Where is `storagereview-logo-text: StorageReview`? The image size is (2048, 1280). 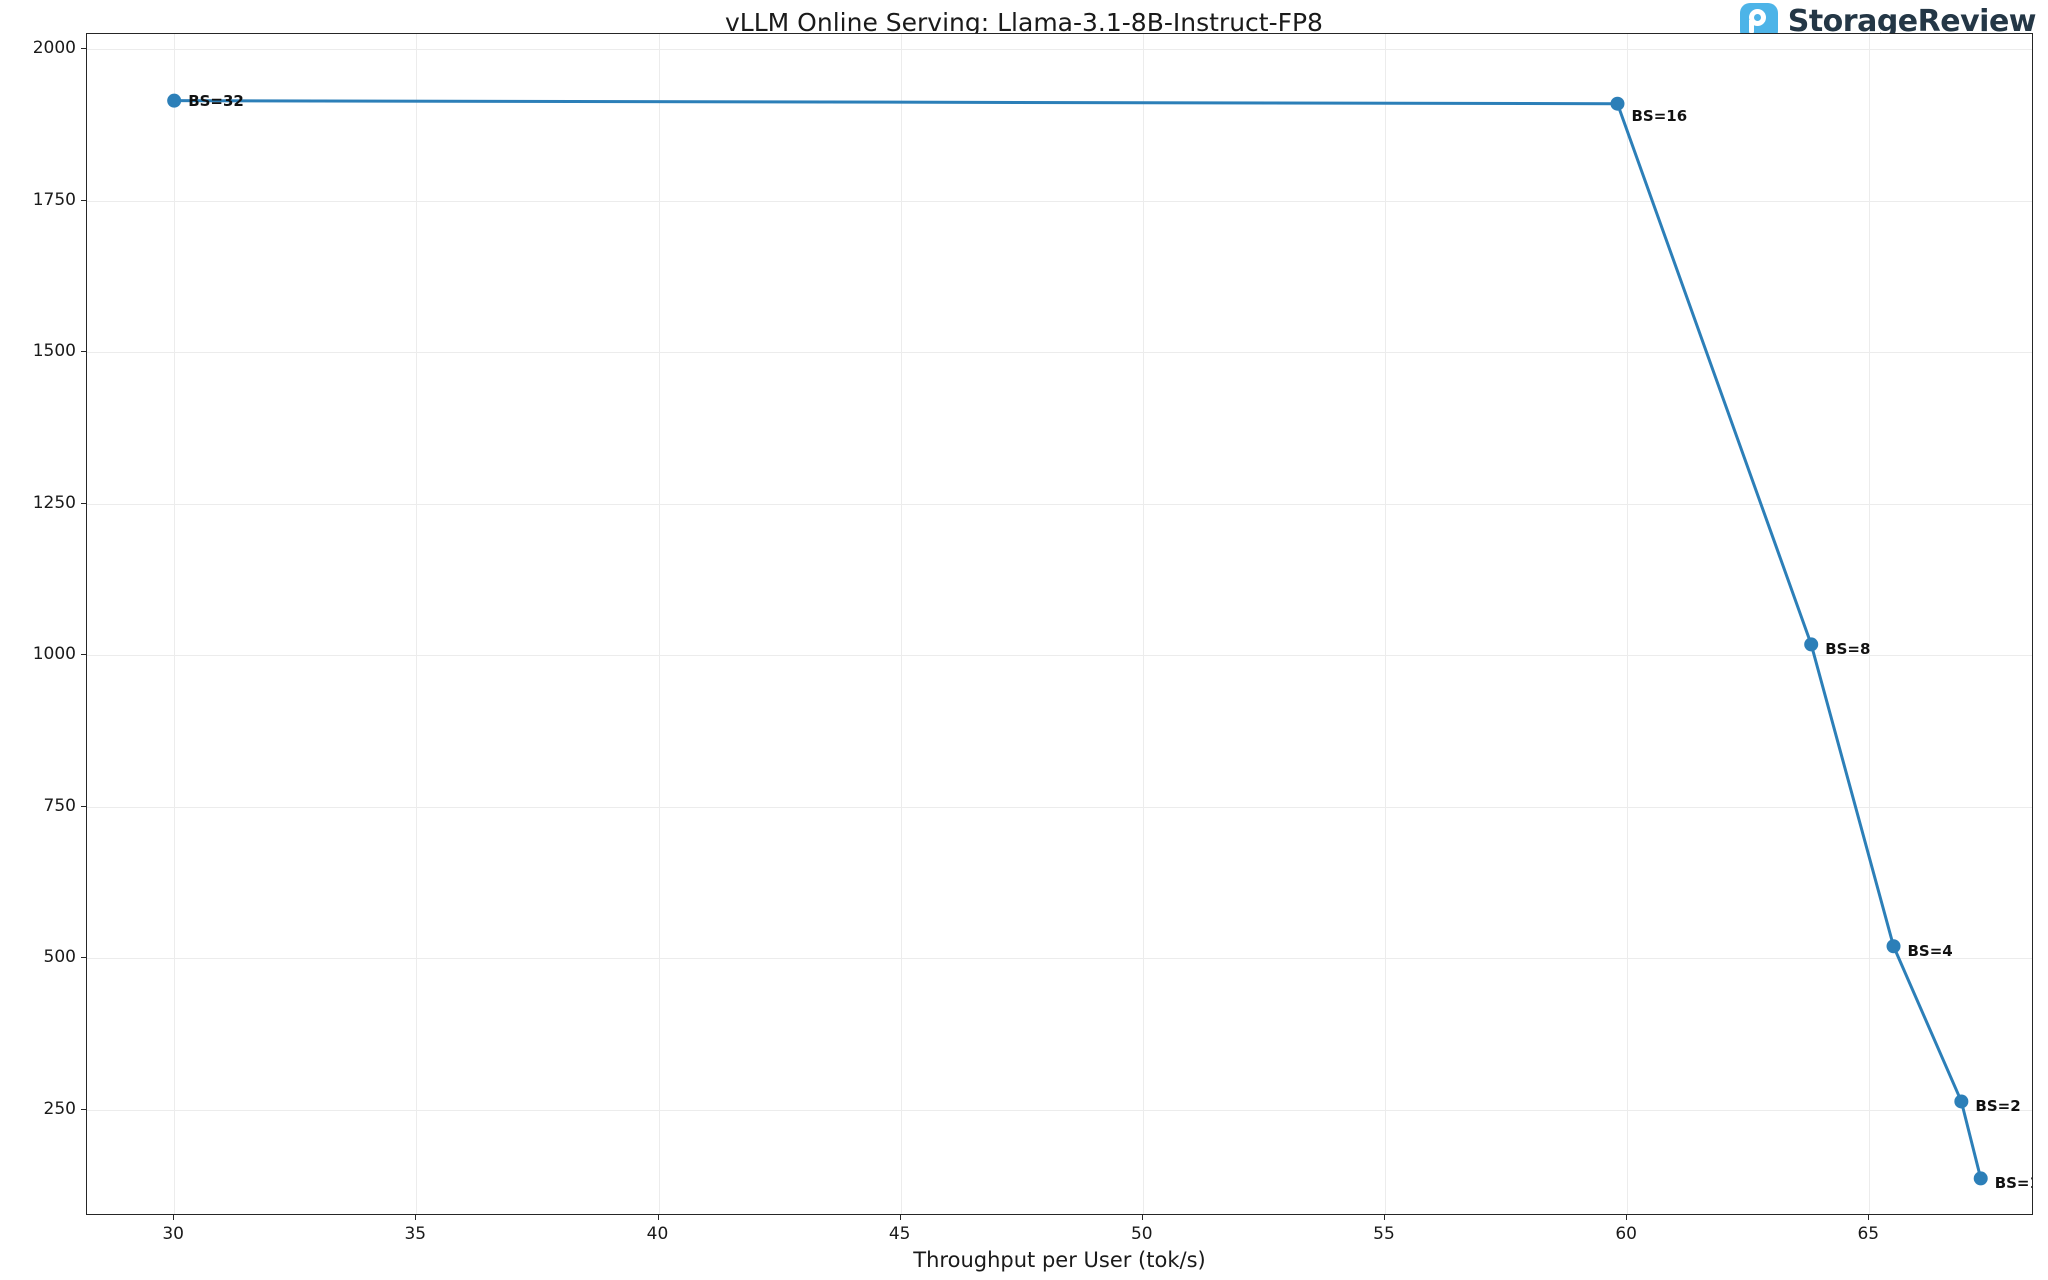
storagereview-logo-text: StorageReview is located at coordinates (1912, 21).